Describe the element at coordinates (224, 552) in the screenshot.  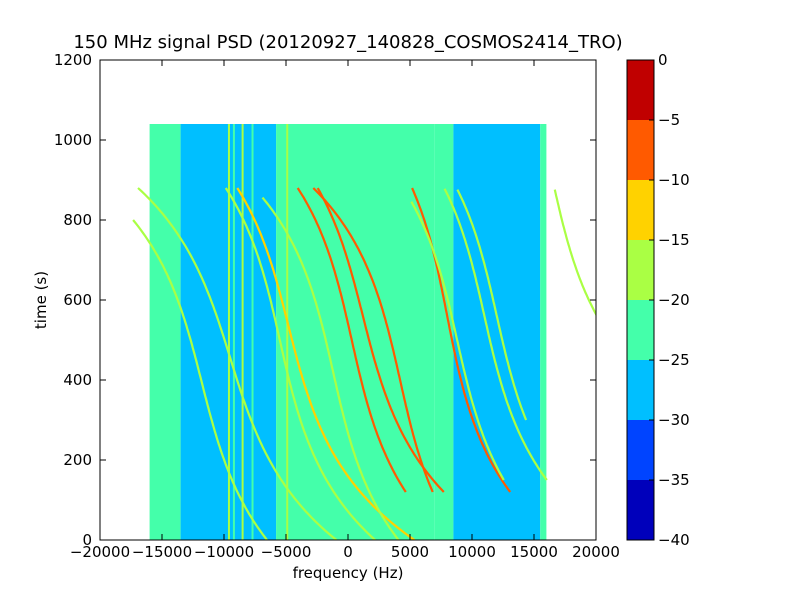
I see `x-tick-label: −10000` at that location.